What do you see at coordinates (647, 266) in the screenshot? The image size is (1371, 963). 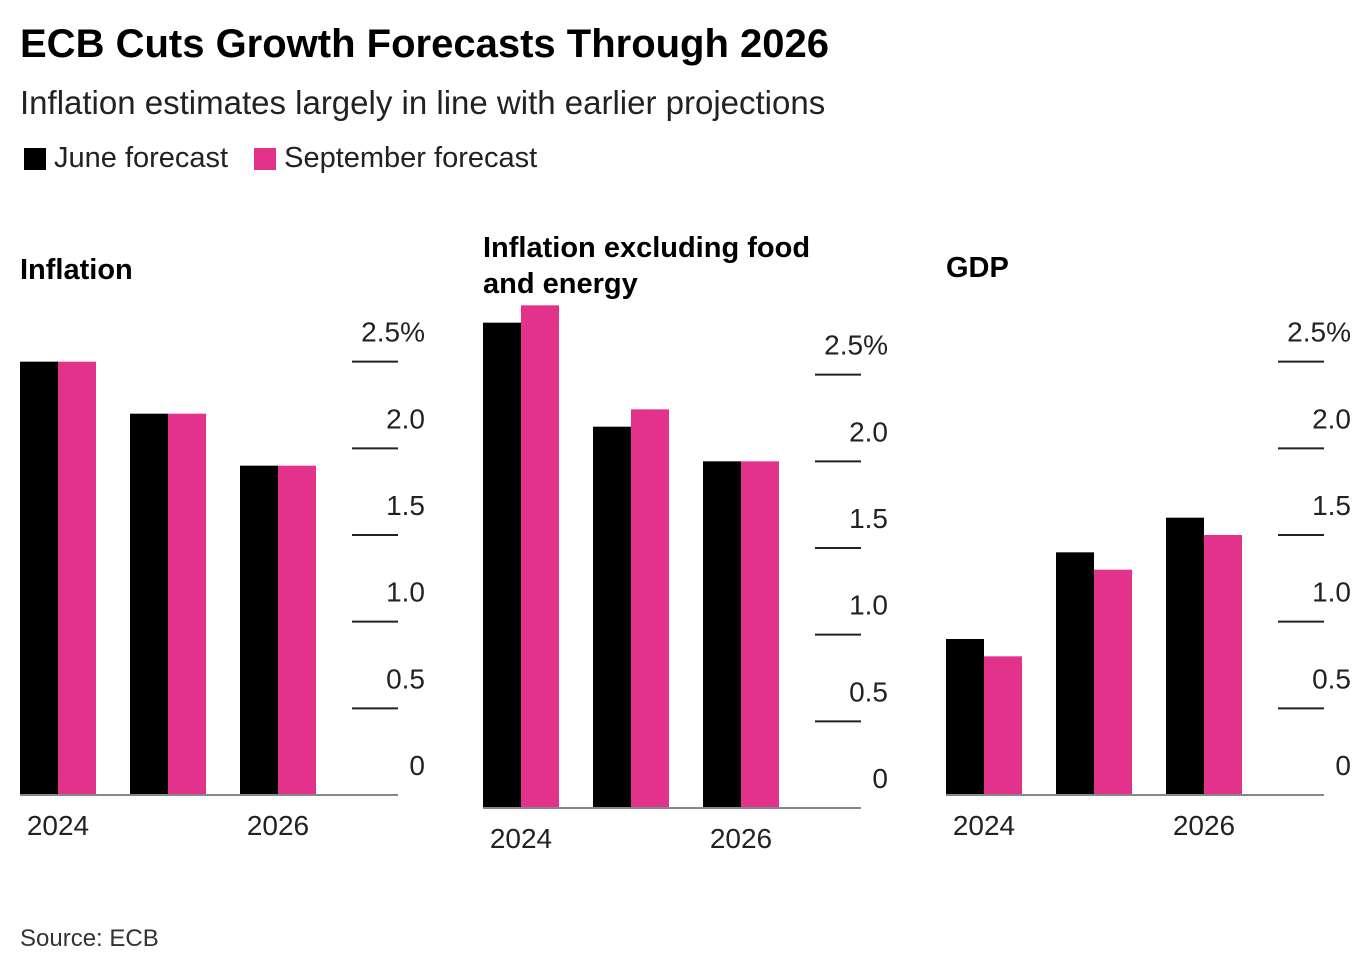 I see `panel-title: Inflation excluding food and energy` at bounding box center [647, 266].